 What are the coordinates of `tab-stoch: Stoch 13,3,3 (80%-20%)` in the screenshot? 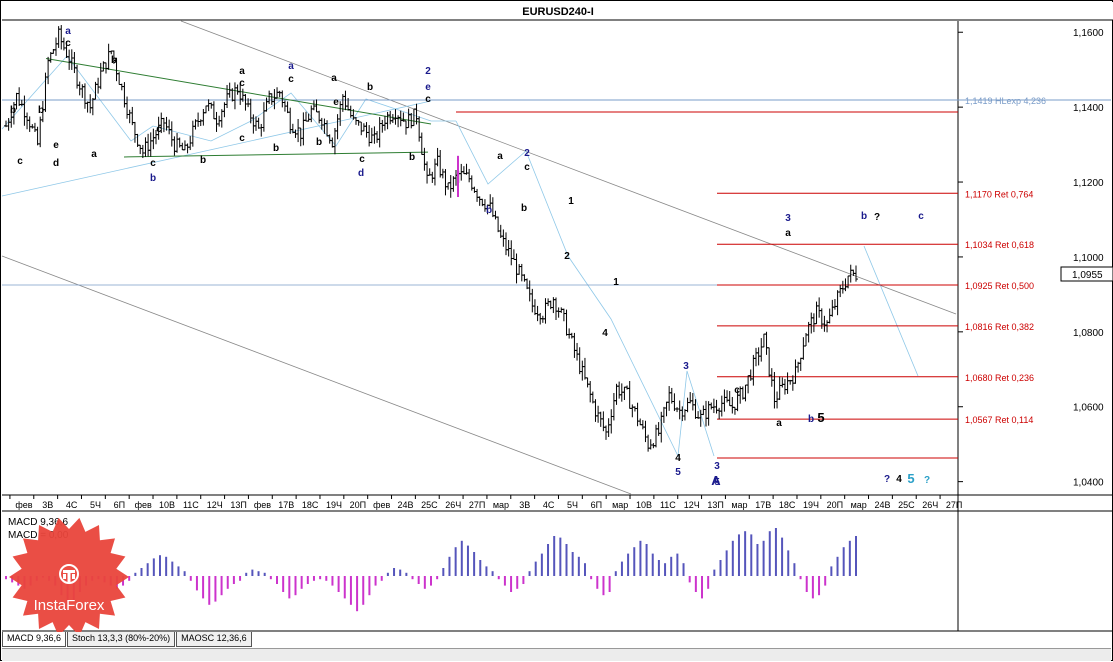 It's located at (121, 639).